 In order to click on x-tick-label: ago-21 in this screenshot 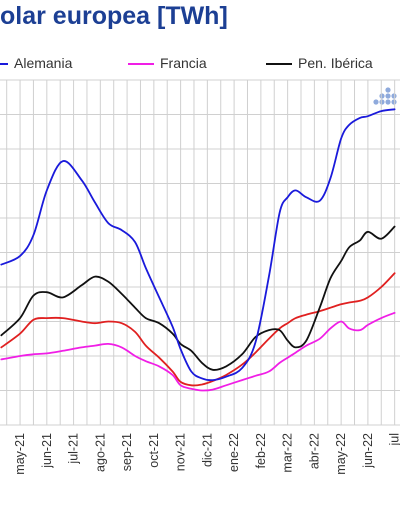, I will do `click(100, 452)`.